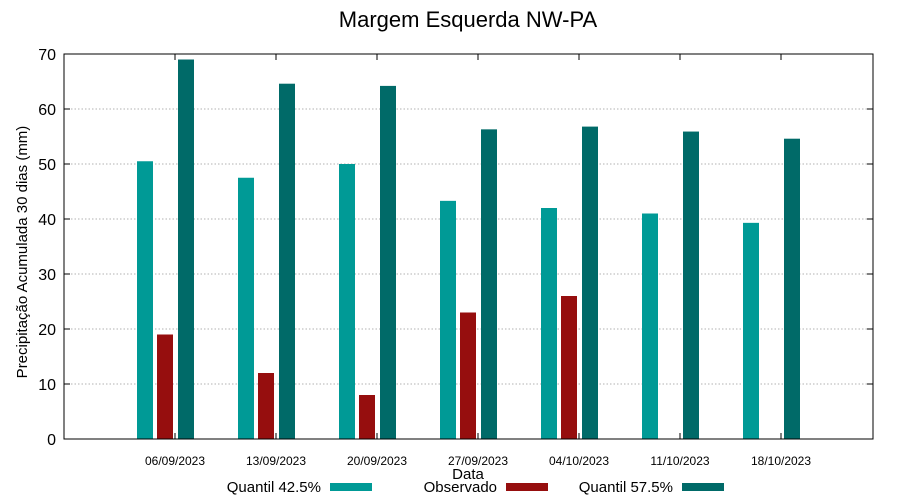  Describe the element at coordinates (51, 440) in the screenshot. I see `y-tick-label: 0` at that location.